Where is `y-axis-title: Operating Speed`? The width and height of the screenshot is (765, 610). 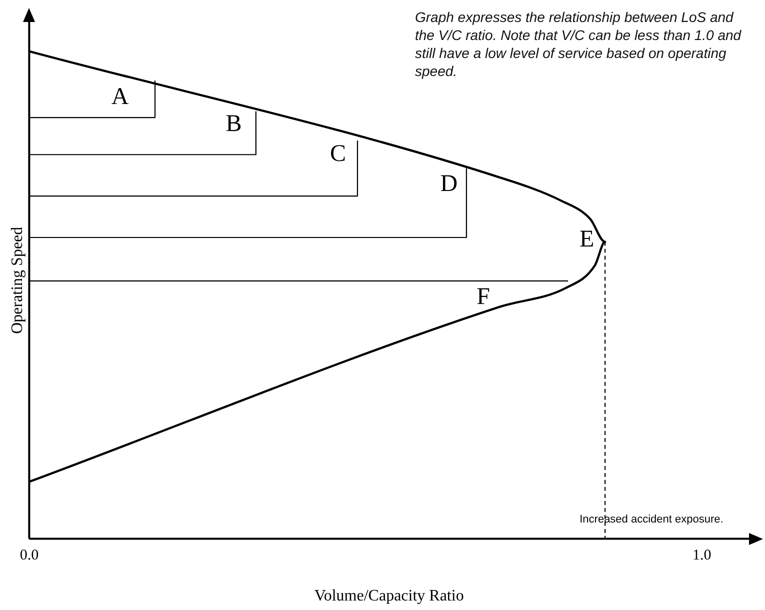 y-axis-title: Operating Speed is located at coordinates (17, 280).